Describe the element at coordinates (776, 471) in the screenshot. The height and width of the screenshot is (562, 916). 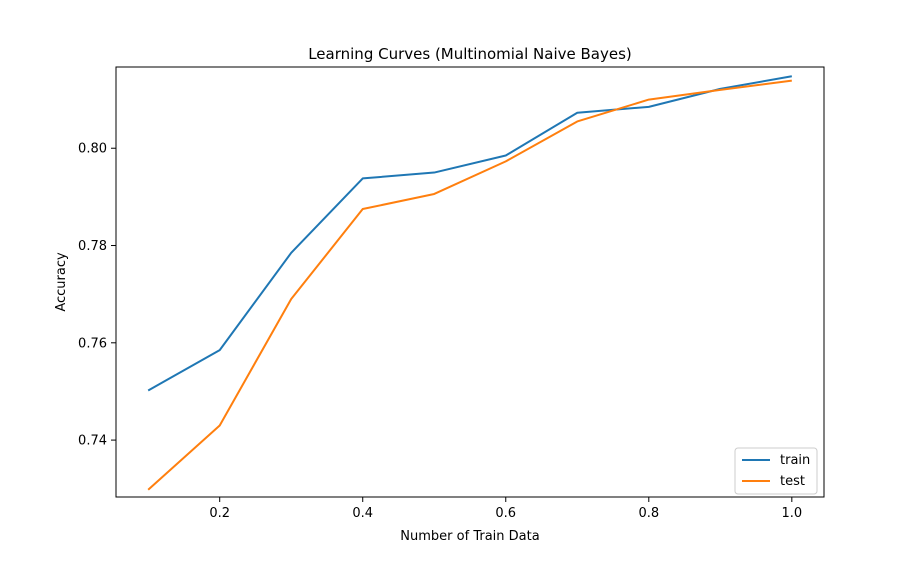
I see `legend: train test` at that location.